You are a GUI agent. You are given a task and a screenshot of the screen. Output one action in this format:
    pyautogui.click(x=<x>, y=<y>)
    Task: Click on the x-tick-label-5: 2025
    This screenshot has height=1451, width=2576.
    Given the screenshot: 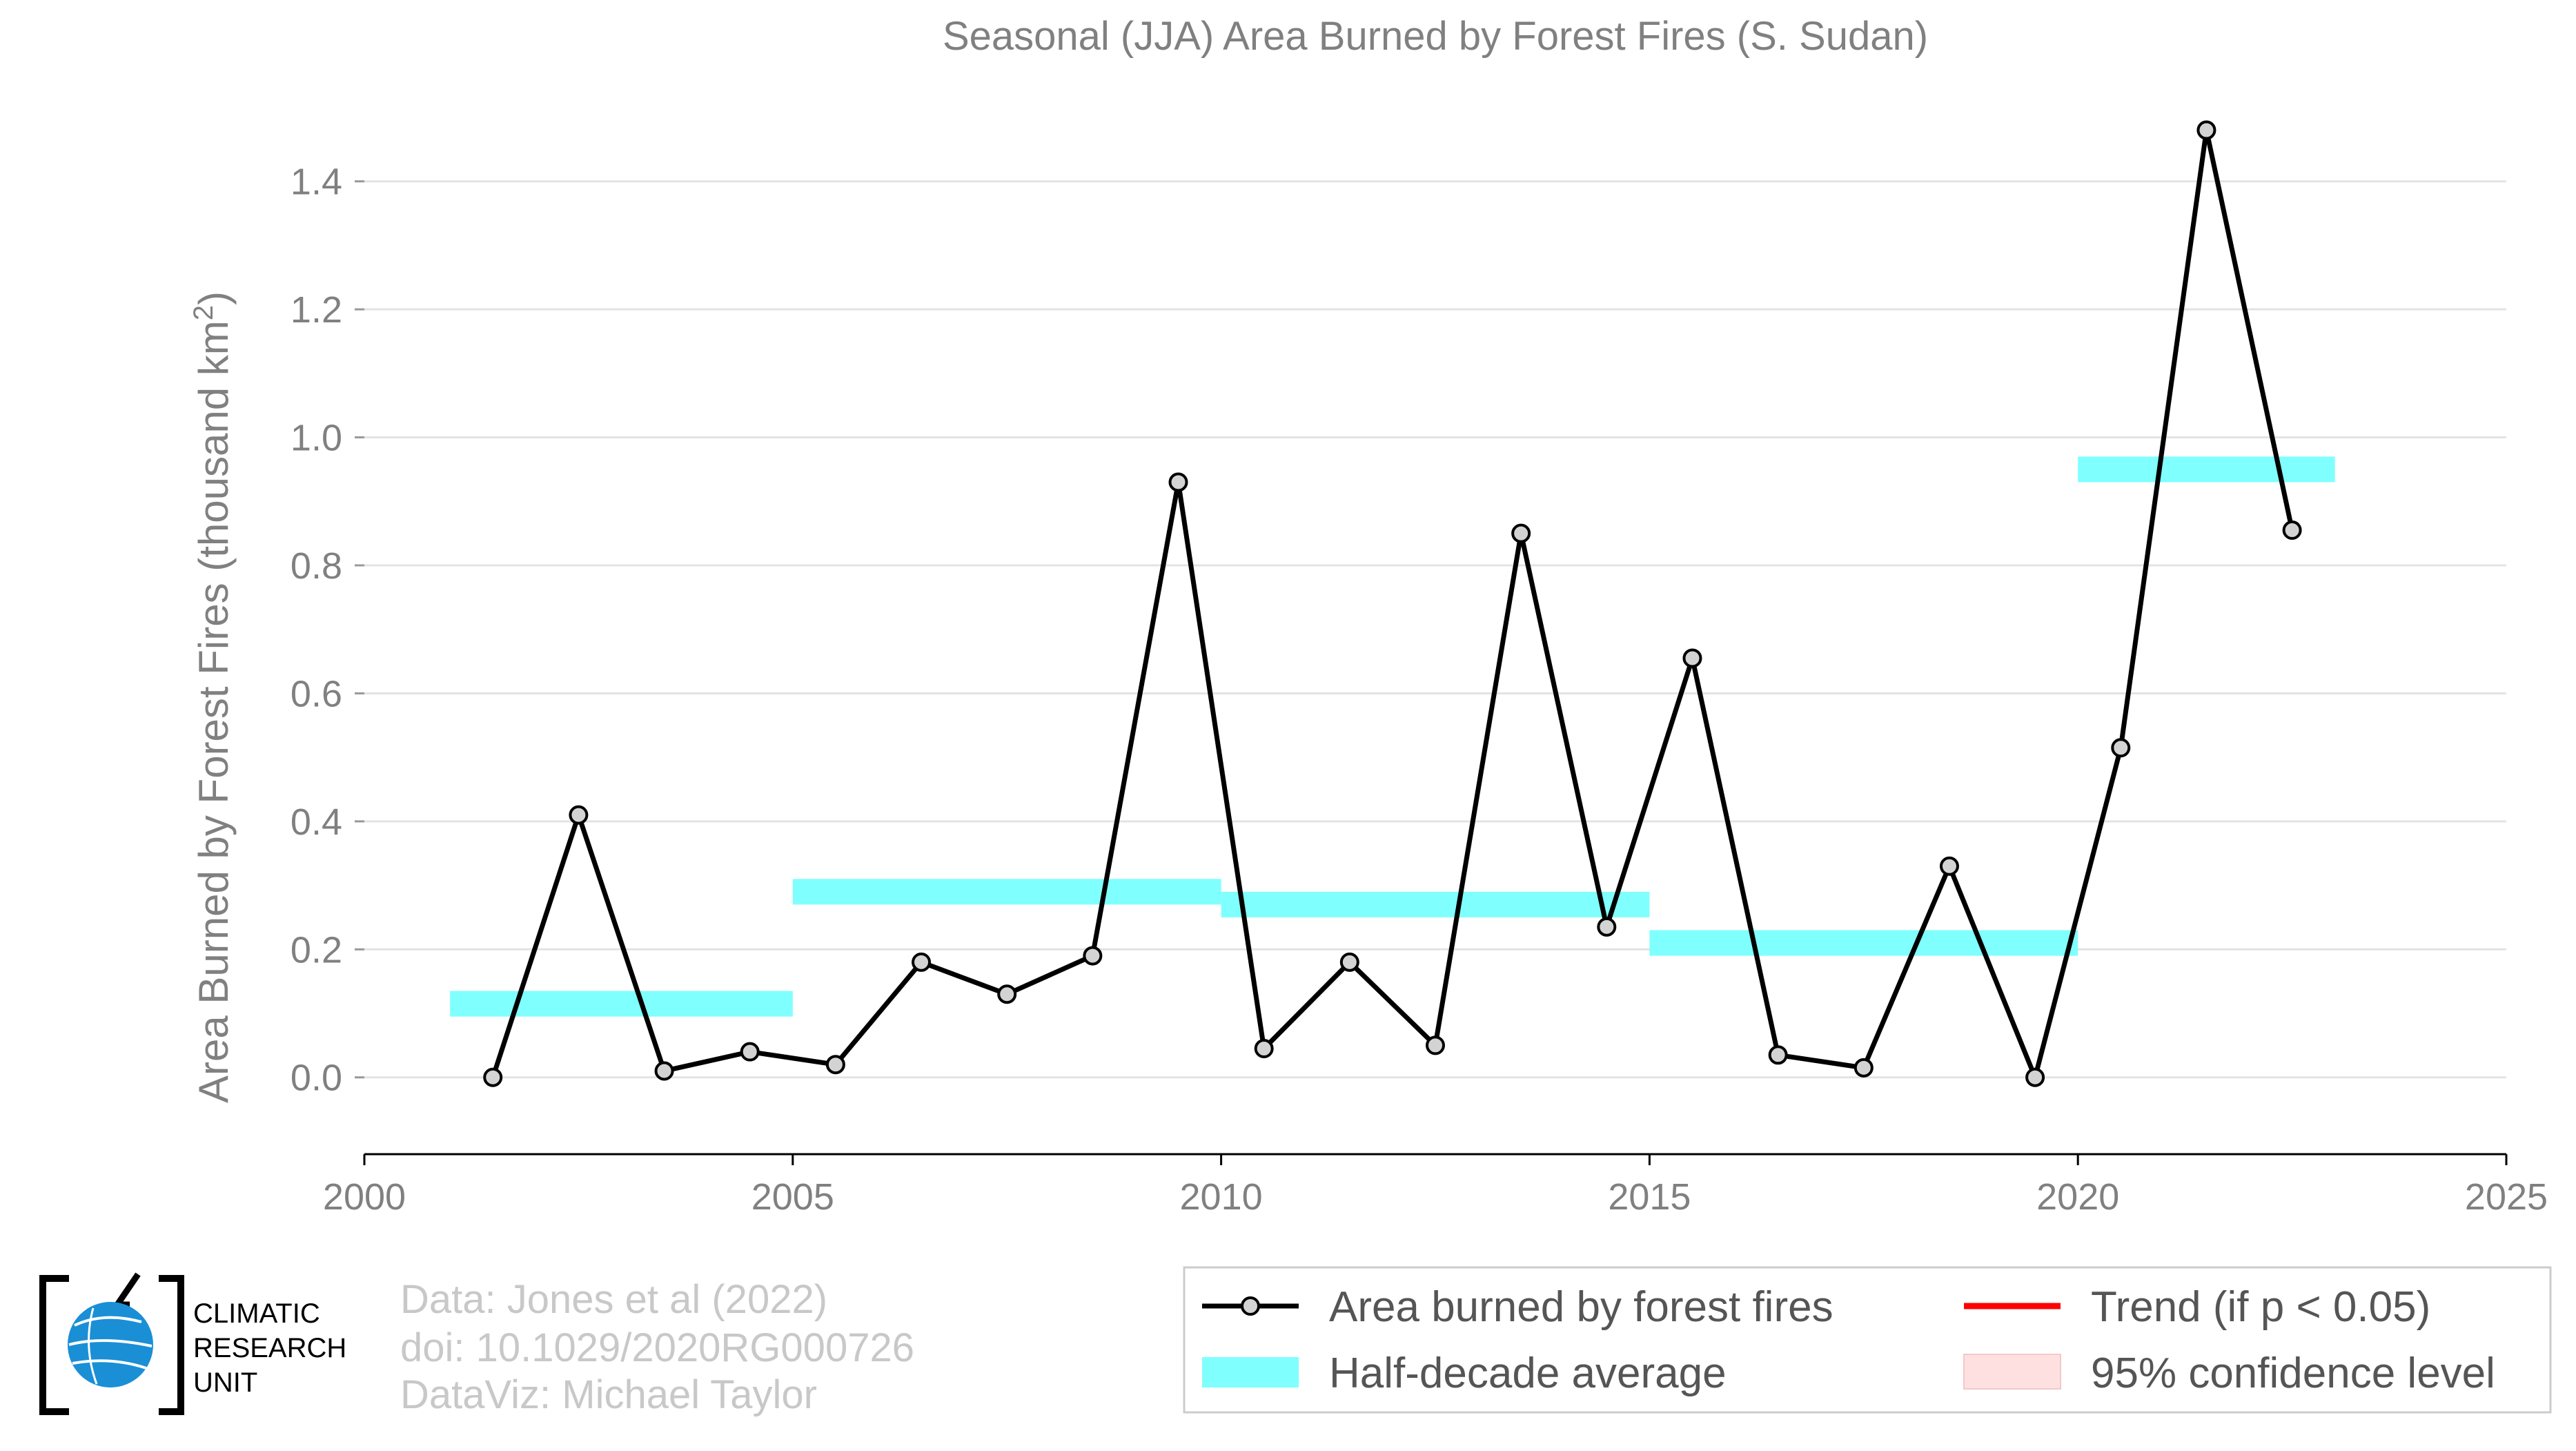 What is the action you would take?
    pyautogui.click(x=2506, y=1197)
    